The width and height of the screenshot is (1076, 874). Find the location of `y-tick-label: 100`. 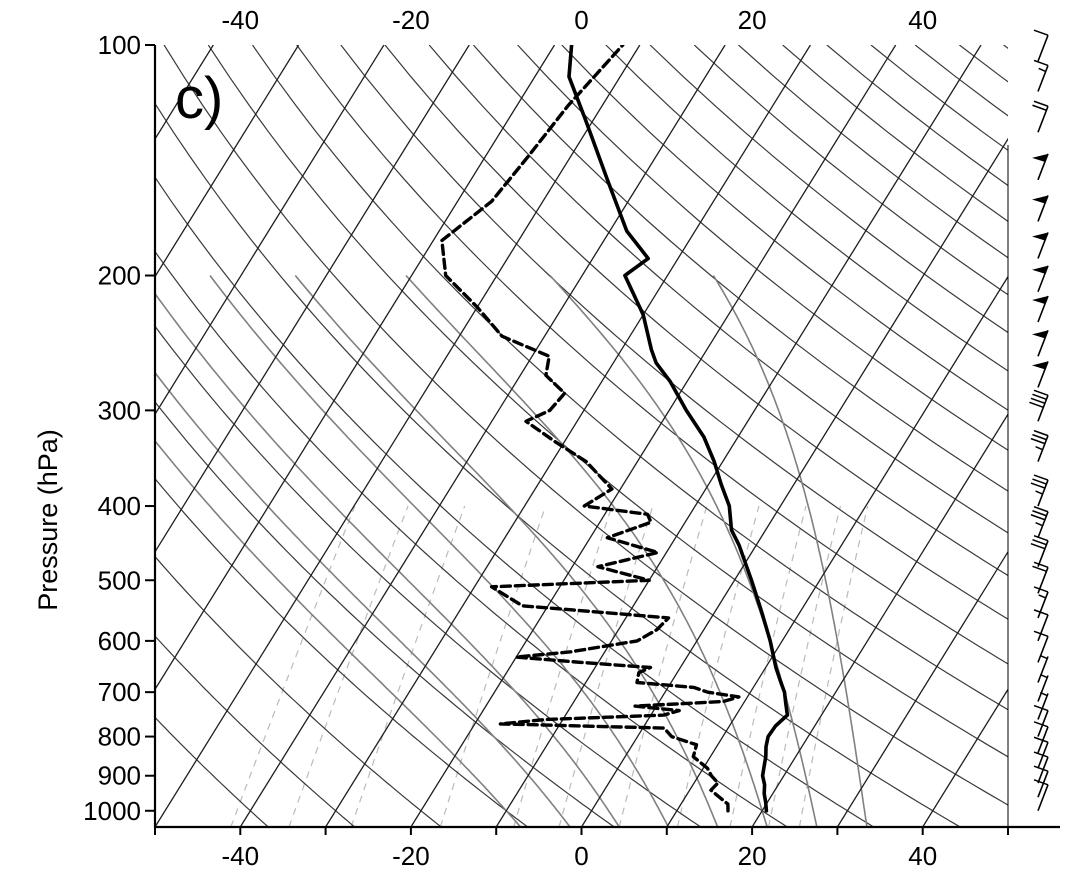

y-tick-label: 100 is located at coordinates (119, 45).